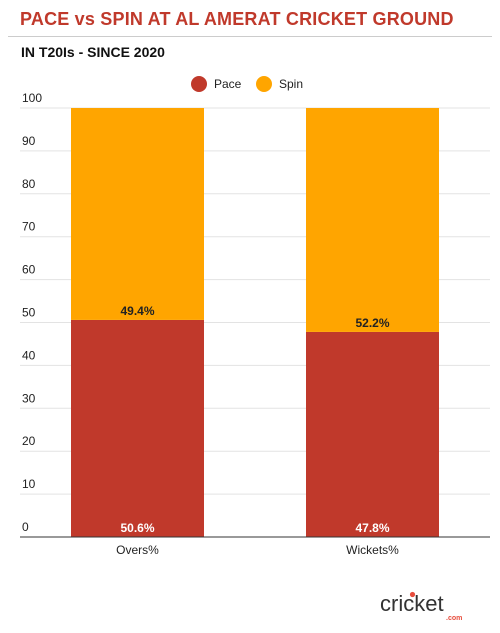 Image resolution: width=500 pixels, height=633 pixels. What do you see at coordinates (137, 311) in the screenshot?
I see `data-label-spin: 49.4%` at bounding box center [137, 311].